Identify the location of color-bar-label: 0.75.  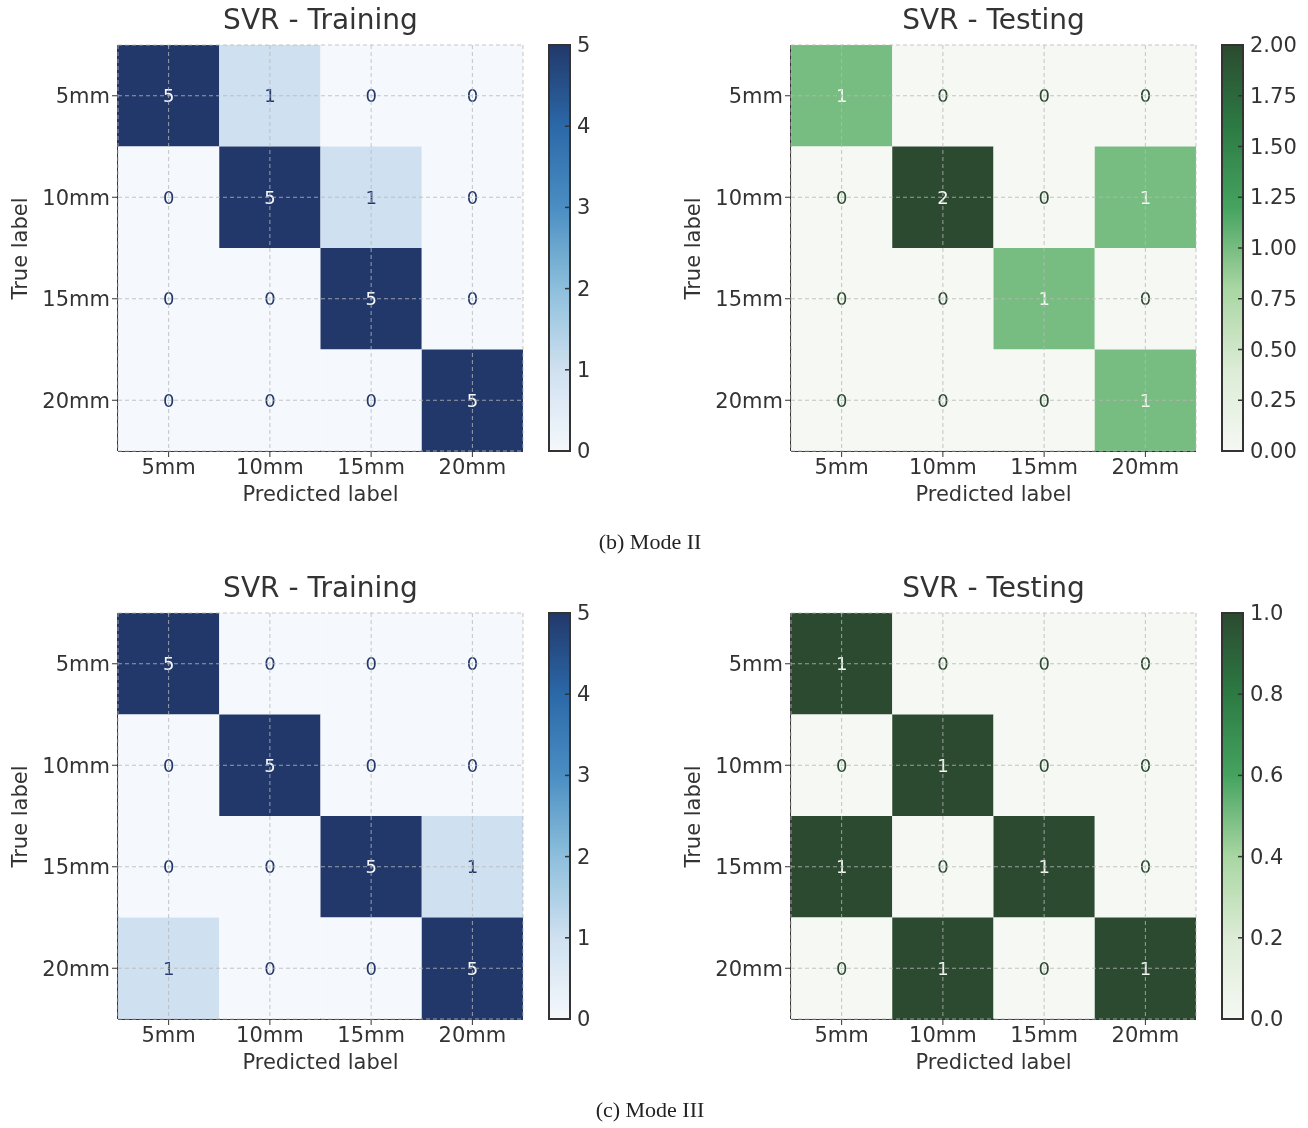
(1273, 298).